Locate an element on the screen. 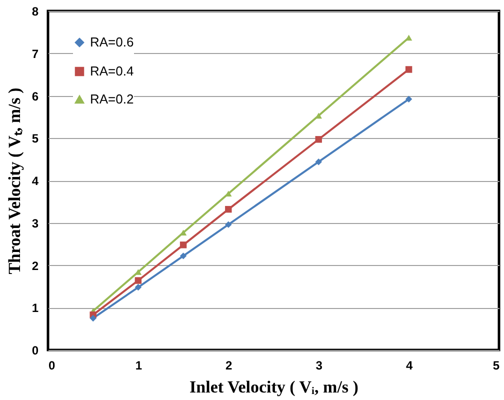 The image size is (504, 400). y-tick-label: 5 is located at coordinates (35, 139).